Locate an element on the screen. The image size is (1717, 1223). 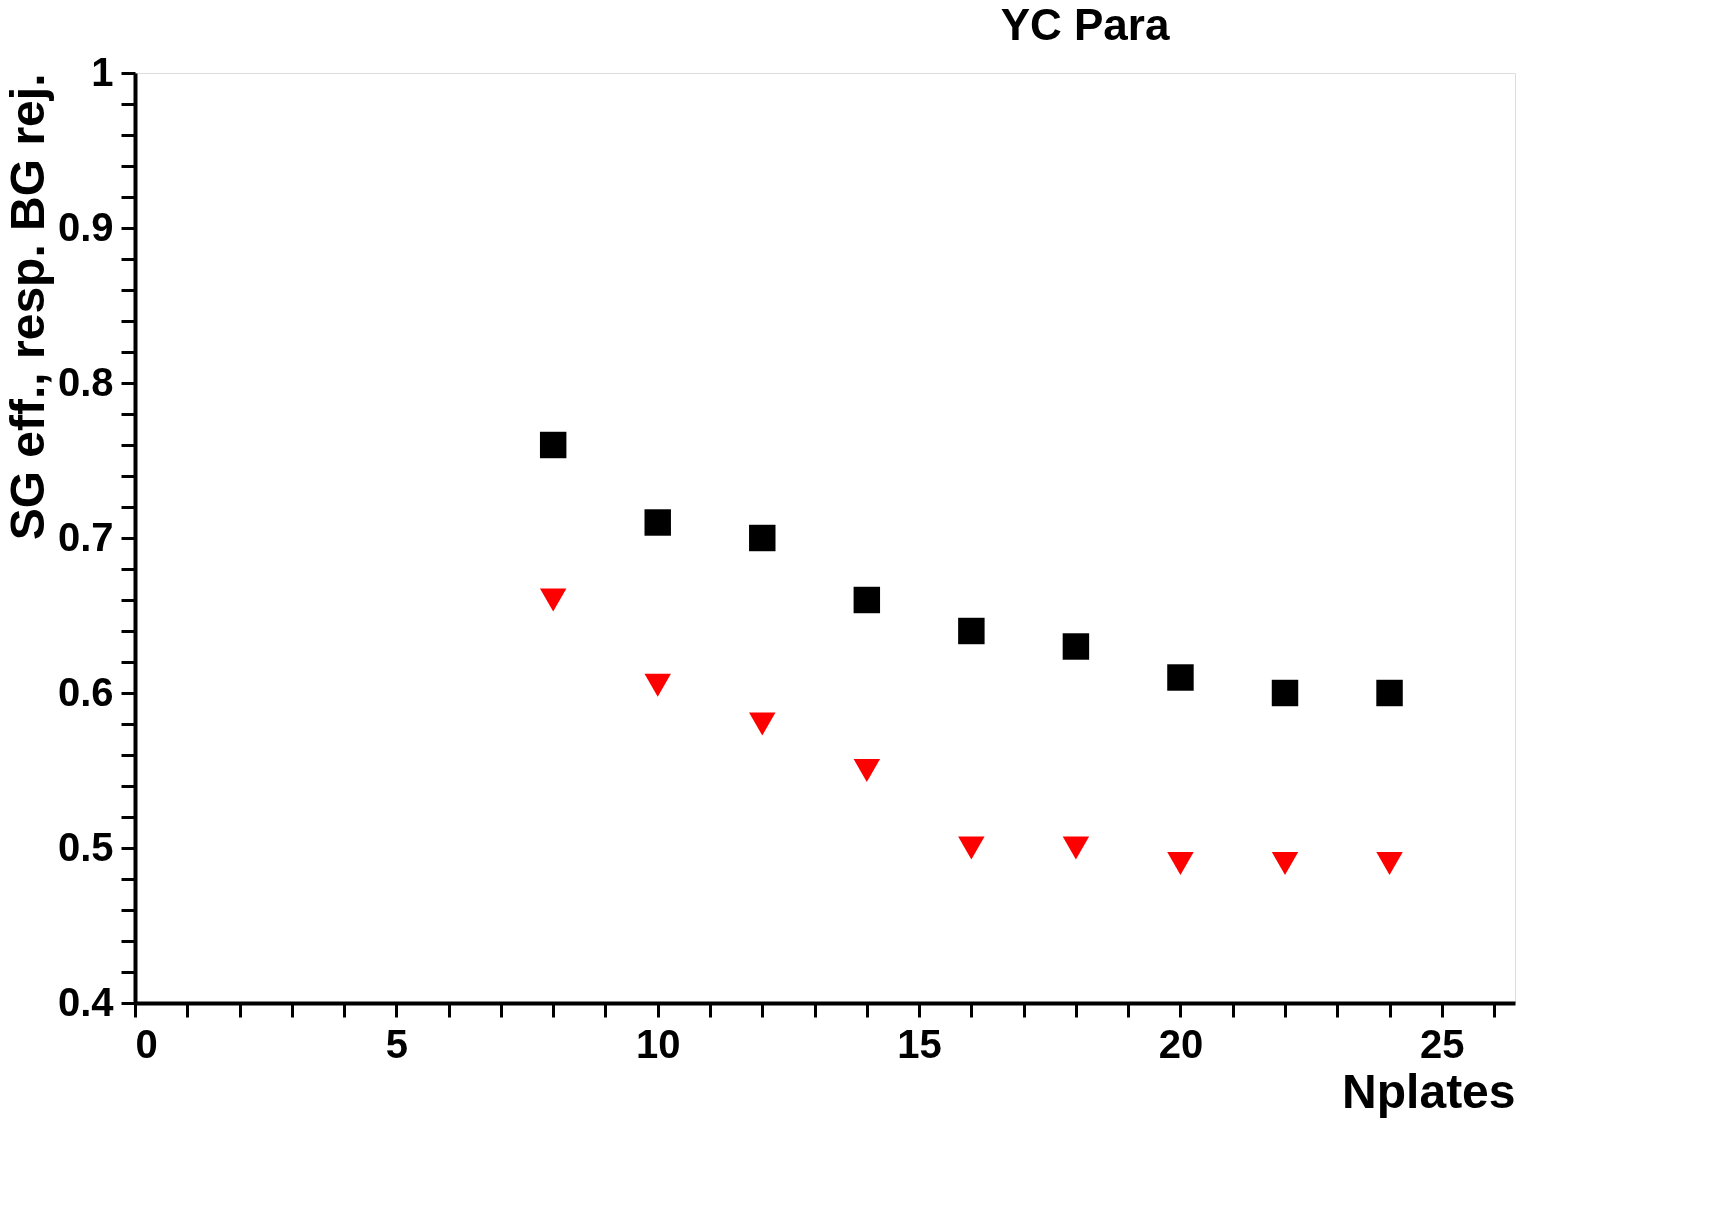
y-tick-label: 1 is located at coordinates (102, 71).